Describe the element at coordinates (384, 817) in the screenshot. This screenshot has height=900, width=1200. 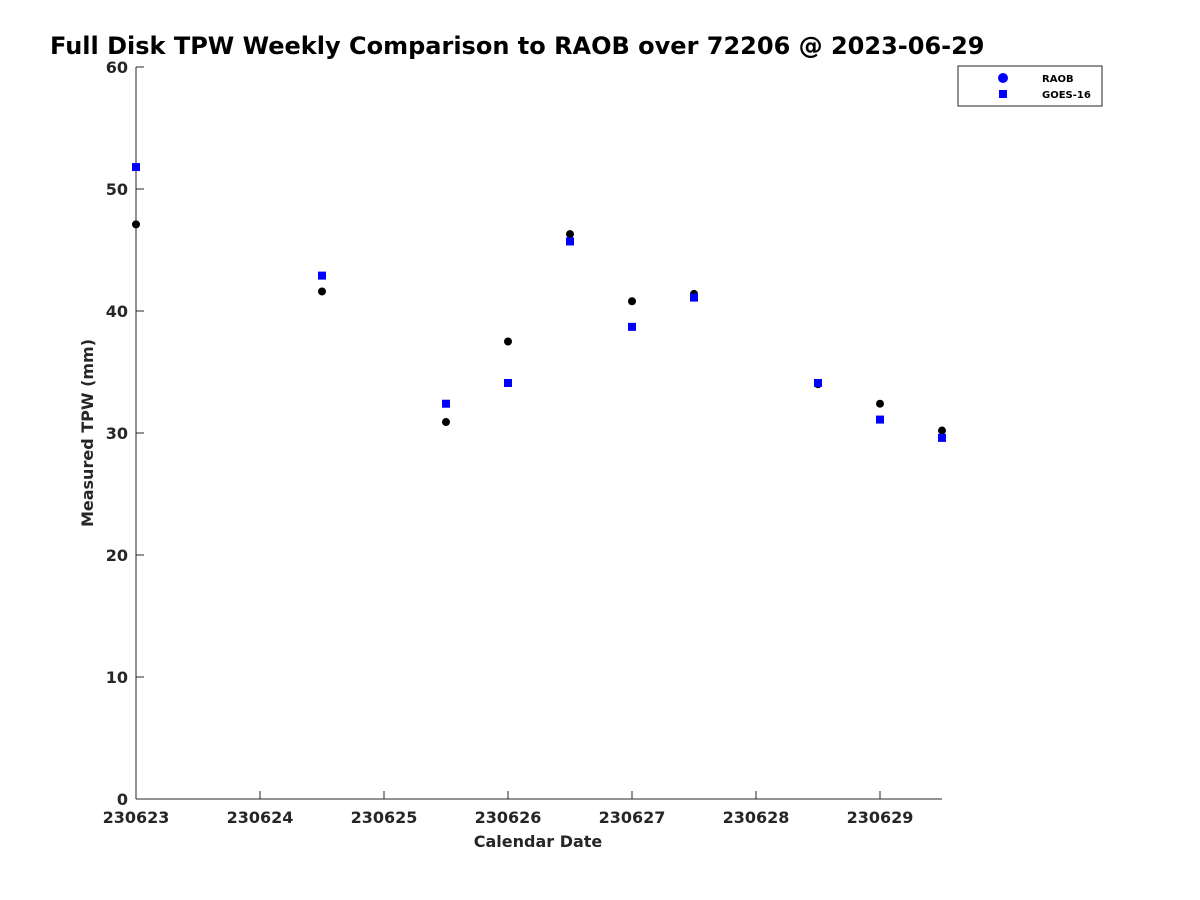
I see `x-tick-label: 230625` at that location.